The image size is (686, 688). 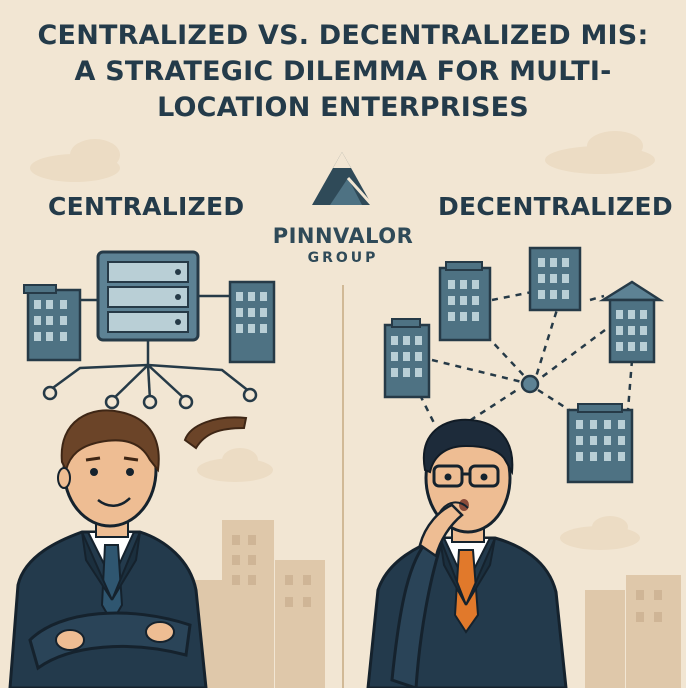 What do you see at coordinates (343, 179) in the screenshot?
I see `logo-mountain-icon` at bounding box center [343, 179].